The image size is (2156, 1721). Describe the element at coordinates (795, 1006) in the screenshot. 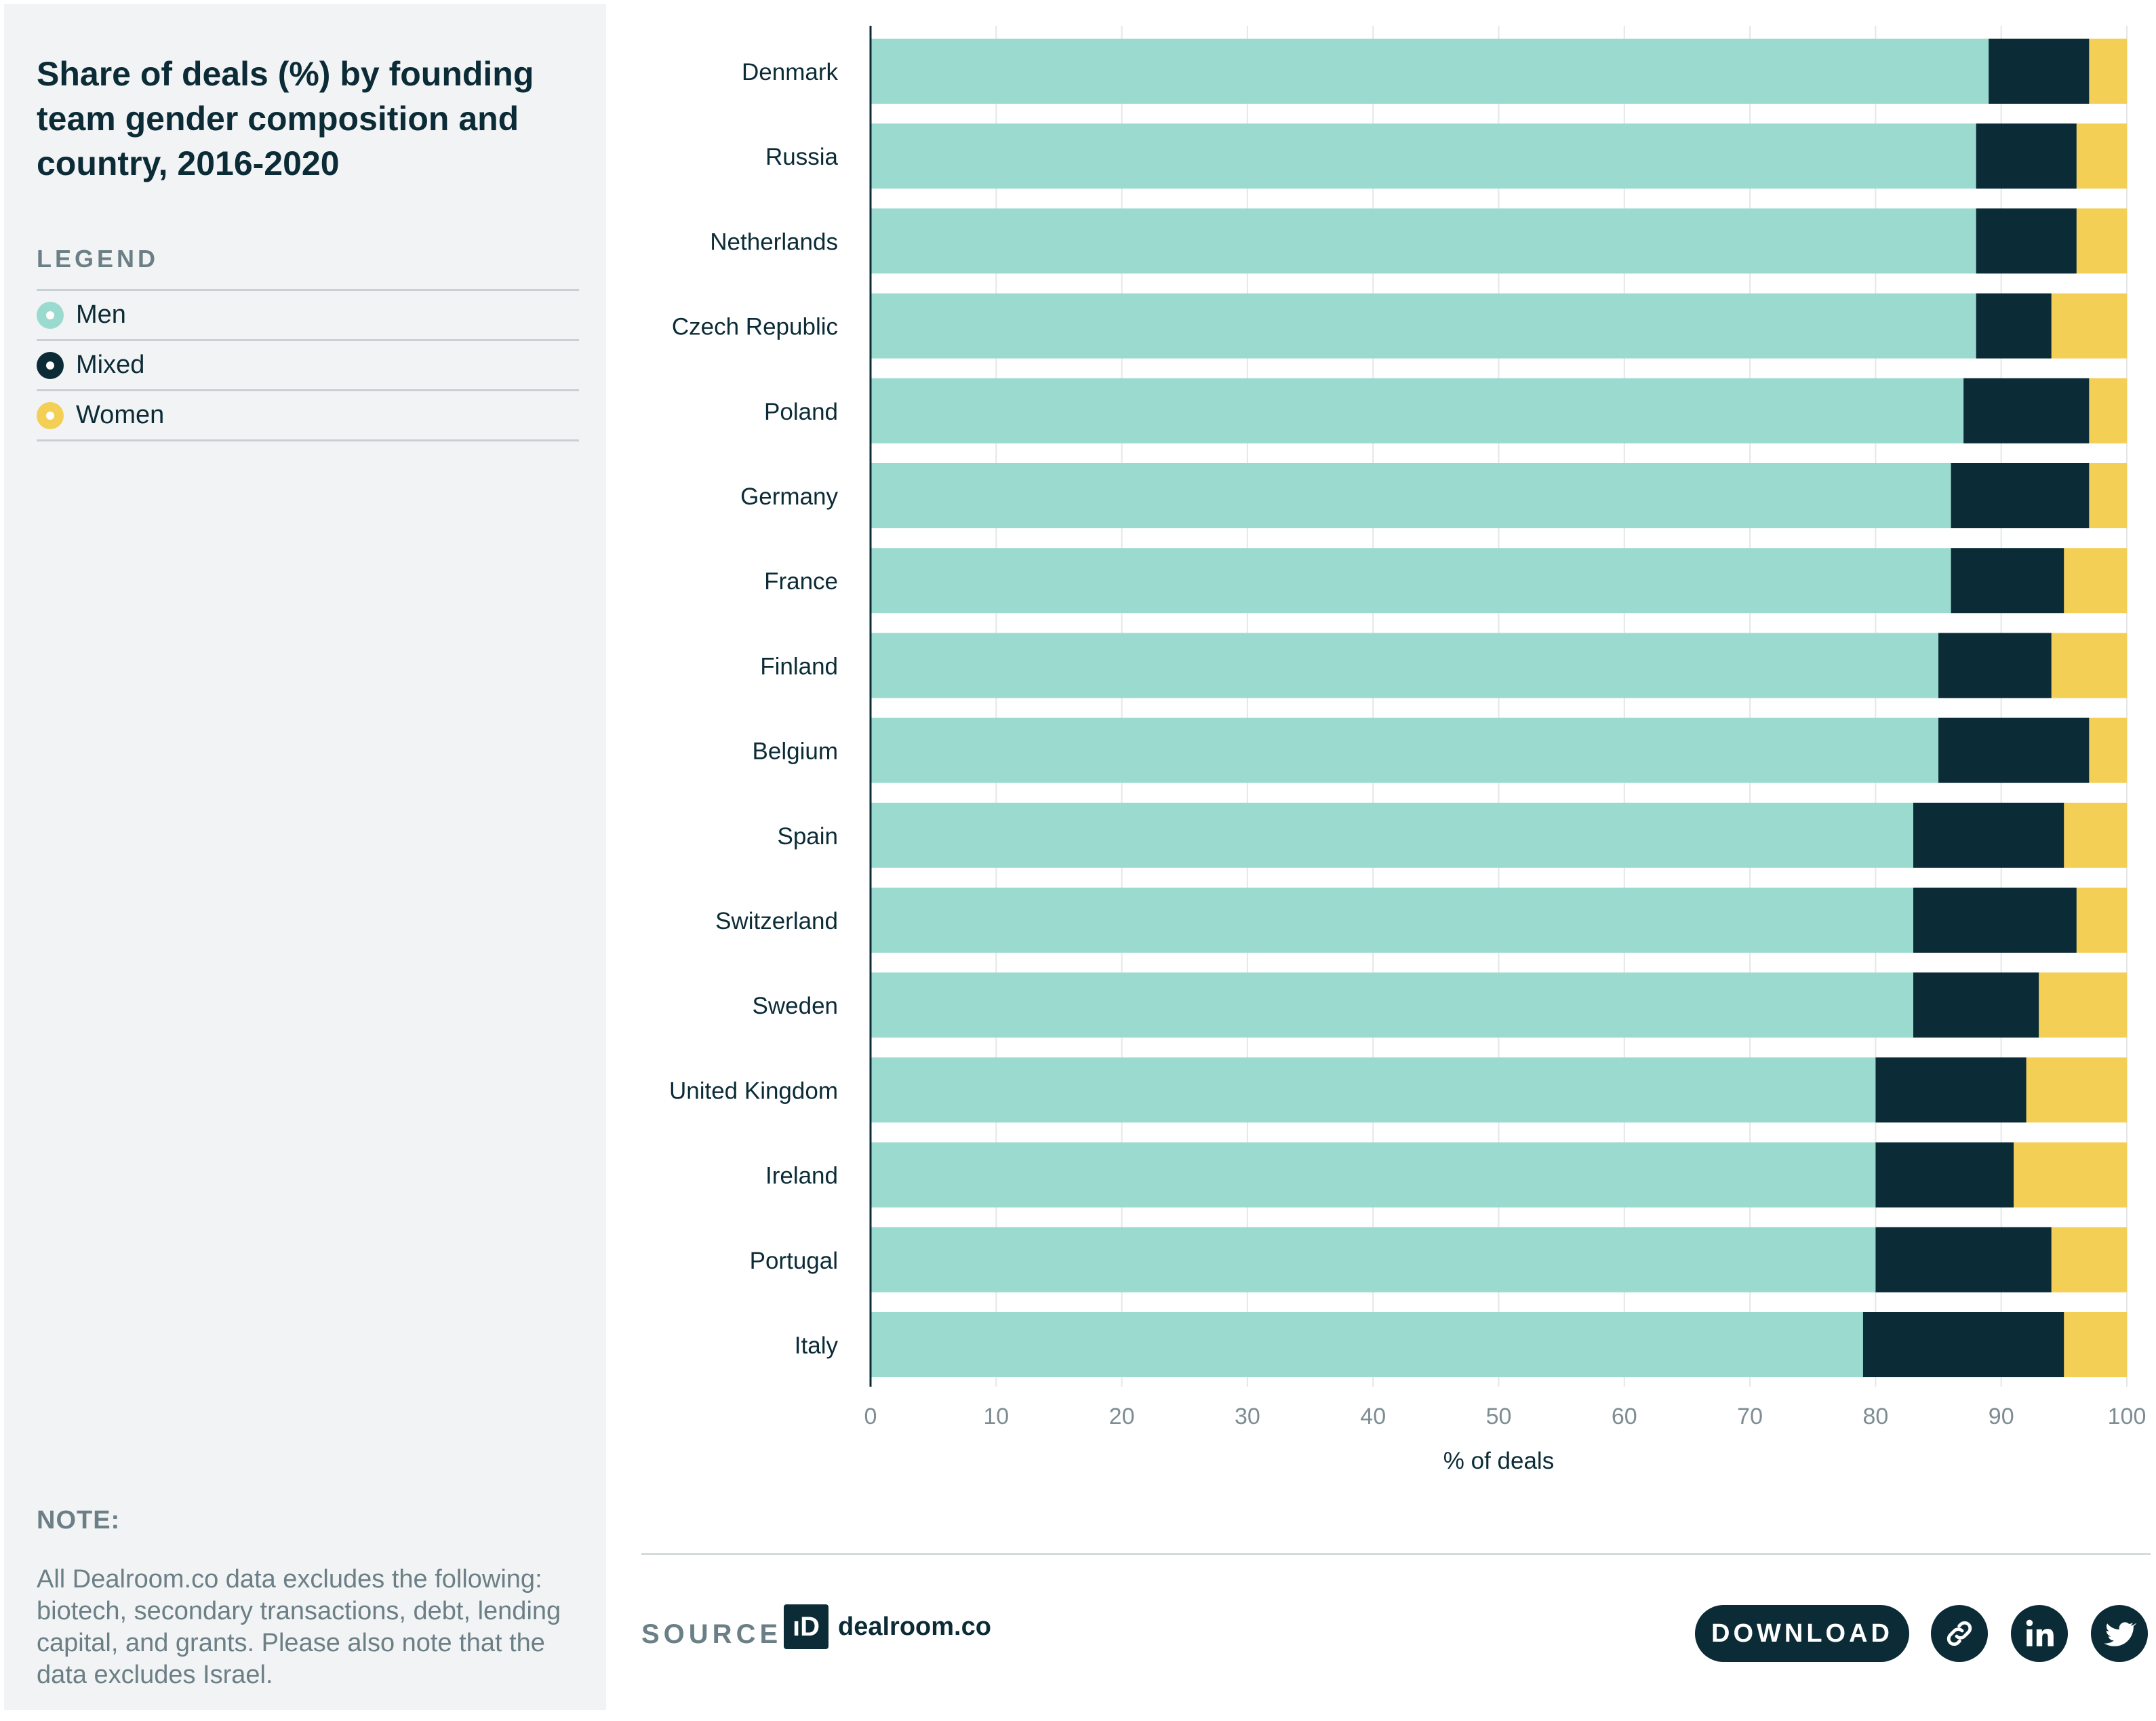

I see `category-label: Sweden` at that location.